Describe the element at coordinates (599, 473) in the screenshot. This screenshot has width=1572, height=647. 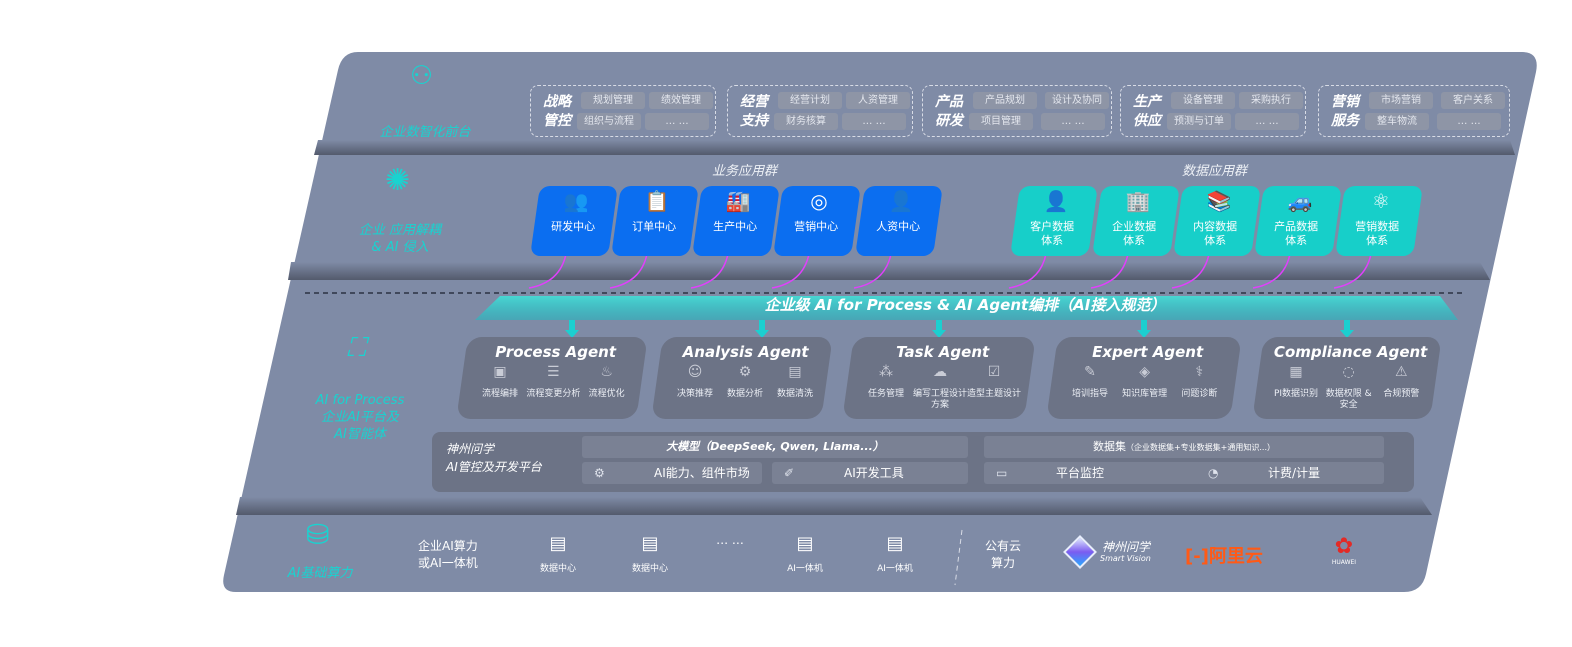
I see `market-icon: ⚙` at that location.